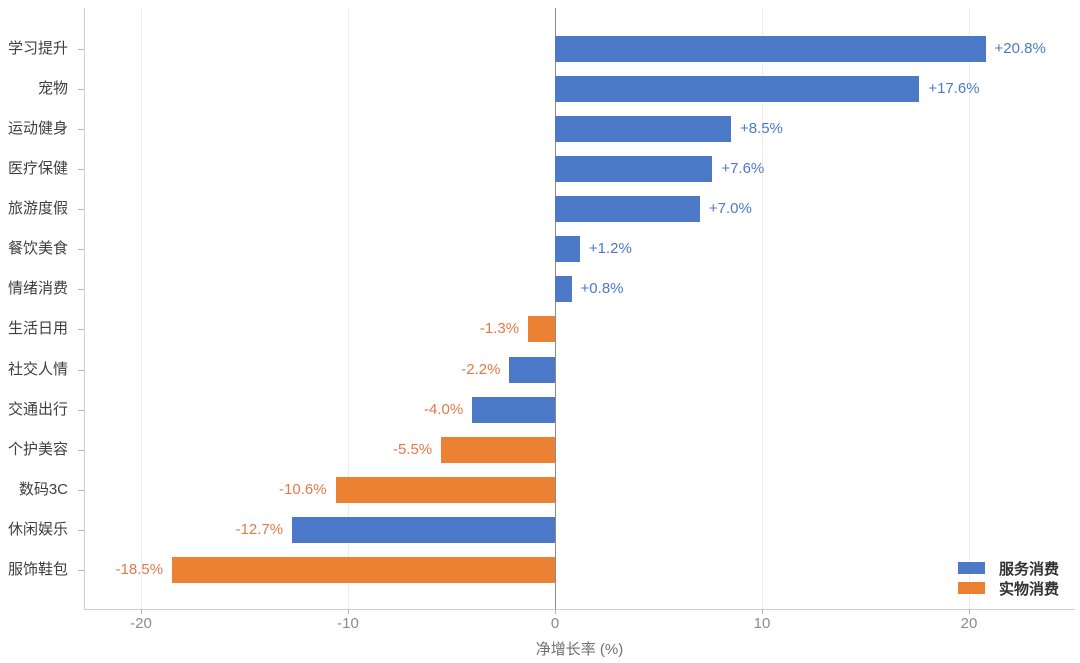  I want to click on bar-value-label: -12.7%, so click(259, 529).